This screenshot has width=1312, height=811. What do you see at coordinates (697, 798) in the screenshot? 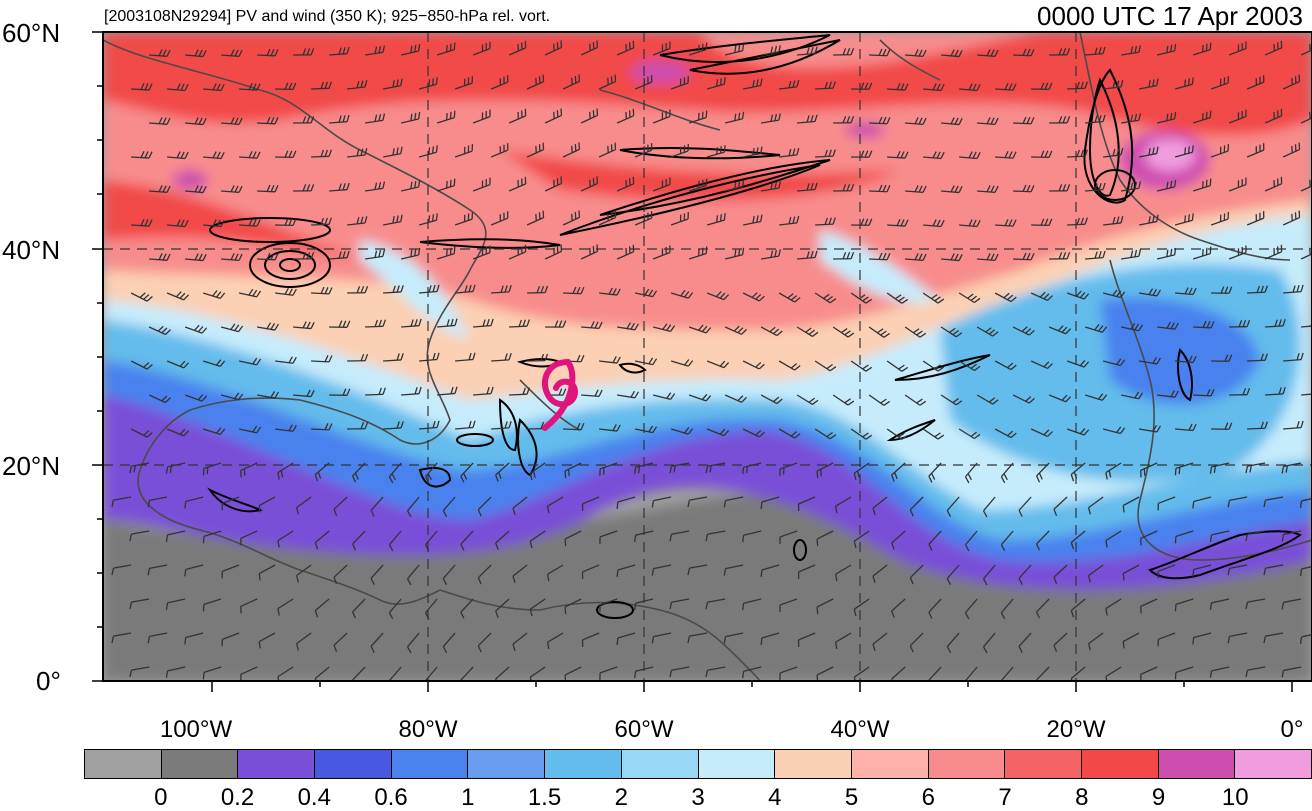
I see `colorbar-label: 3` at bounding box center [697, 798].